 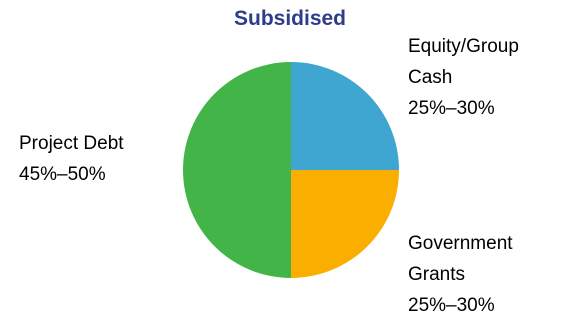 I want to click on slice-project-debt, so click(x=237, y=170).